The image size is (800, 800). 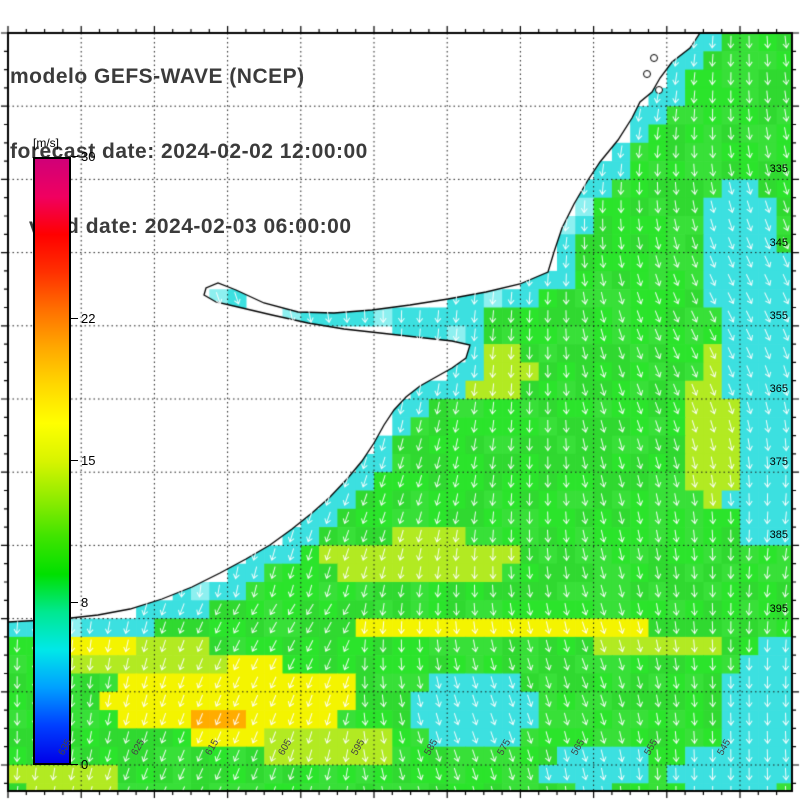 What do you see at coordinates (778, 608) in the screenshot?
I see `right-axis-label: 395` at bounding box center [778, 608].